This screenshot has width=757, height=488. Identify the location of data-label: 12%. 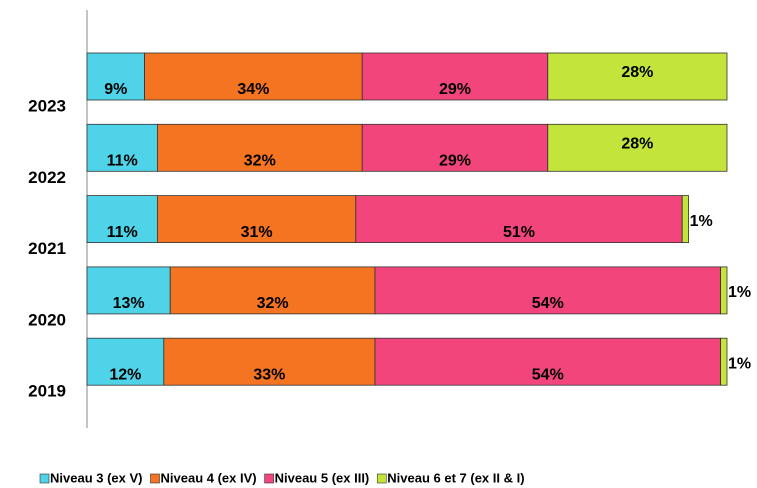
(125, 374).